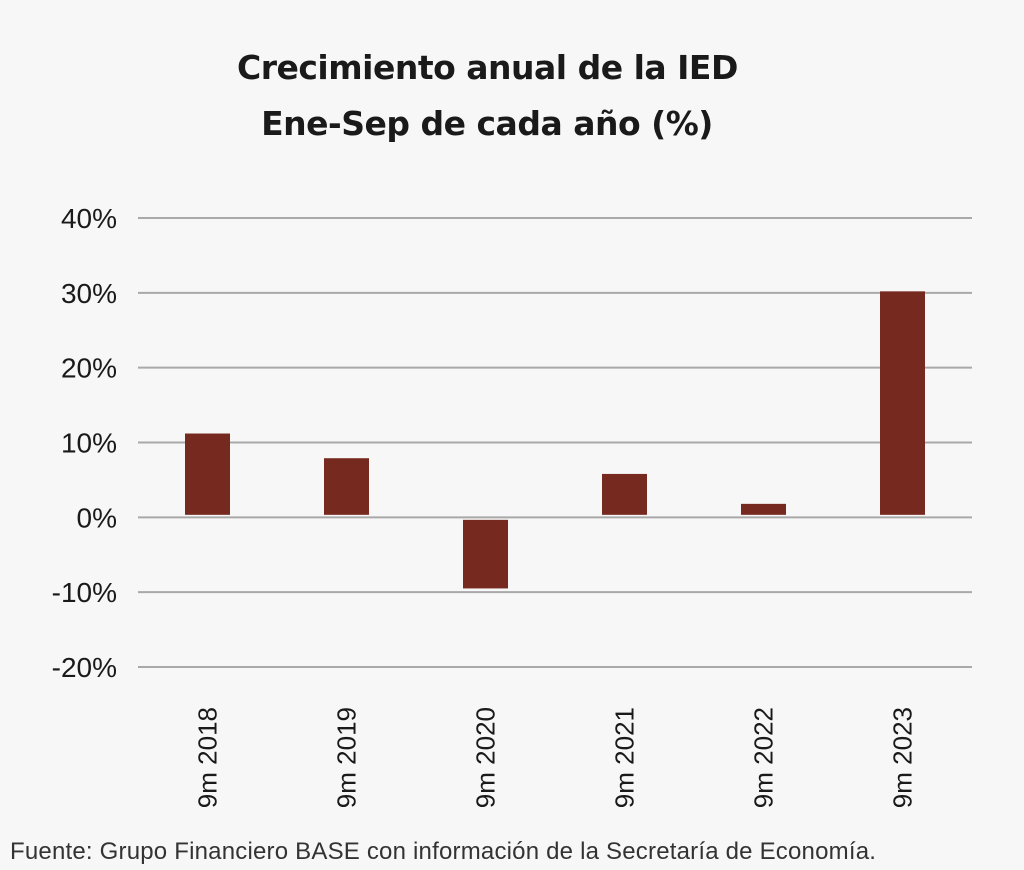 The height and width of the screenshot is (870, 1024). What do you see at coordinates (84, 667) in the screenshot?
I see `y-tick-label: -20%` at bounding box center [84, 667].